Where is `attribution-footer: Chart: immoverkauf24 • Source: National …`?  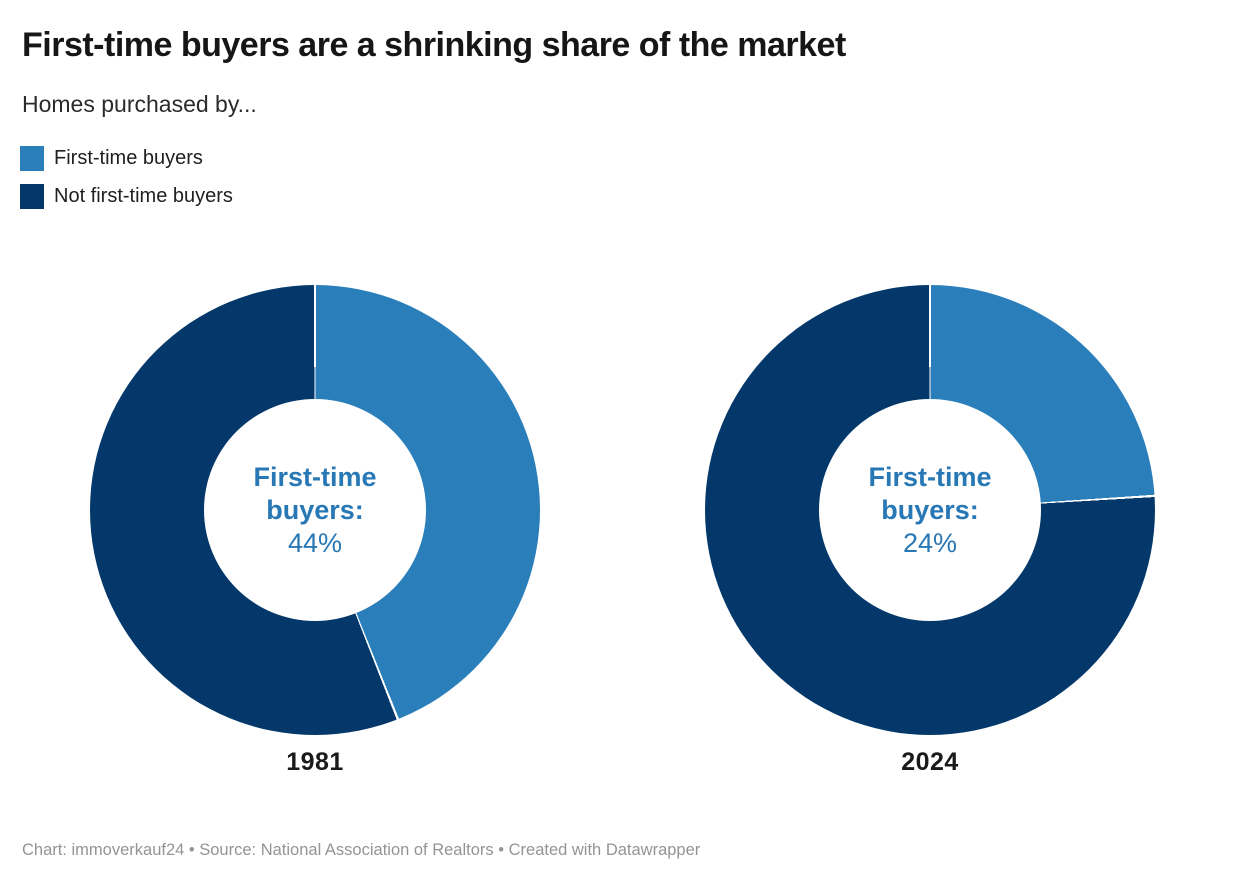 attribution-footer: Chart: immoverkauf24 • Source: National … is located at coordinates (361, 850).